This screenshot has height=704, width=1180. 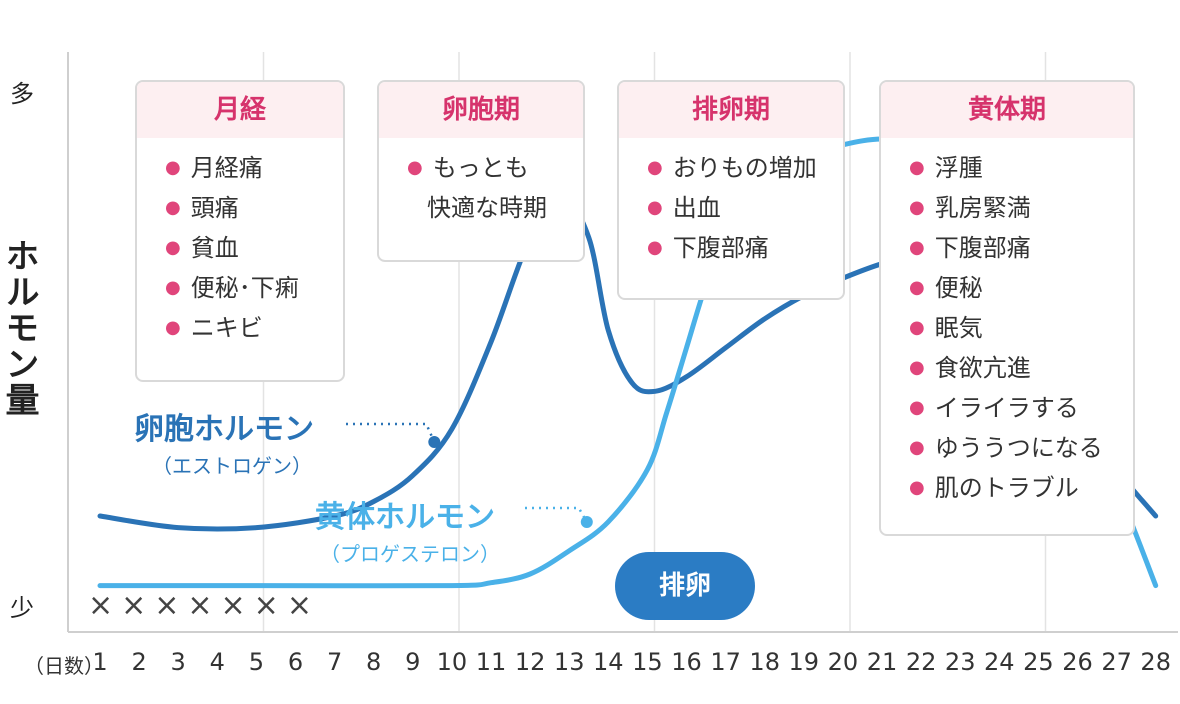 I want to click on symptom-item: ● 便秘･下痢, so click(x=232, y=288).